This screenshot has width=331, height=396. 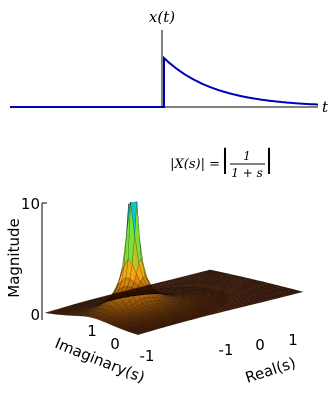 What do you see at coordinates (115, 344) in the screenshot?
I see `imag-tick-0: 0` at bounding box center [115, 344].